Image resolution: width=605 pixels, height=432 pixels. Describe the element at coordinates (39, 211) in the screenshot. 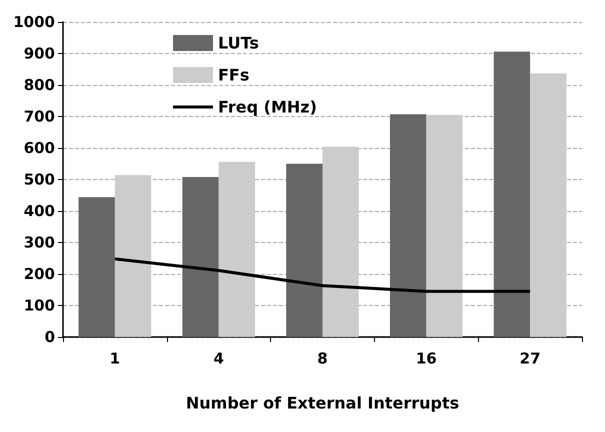

I see `y-tick-label: 400` at that location.